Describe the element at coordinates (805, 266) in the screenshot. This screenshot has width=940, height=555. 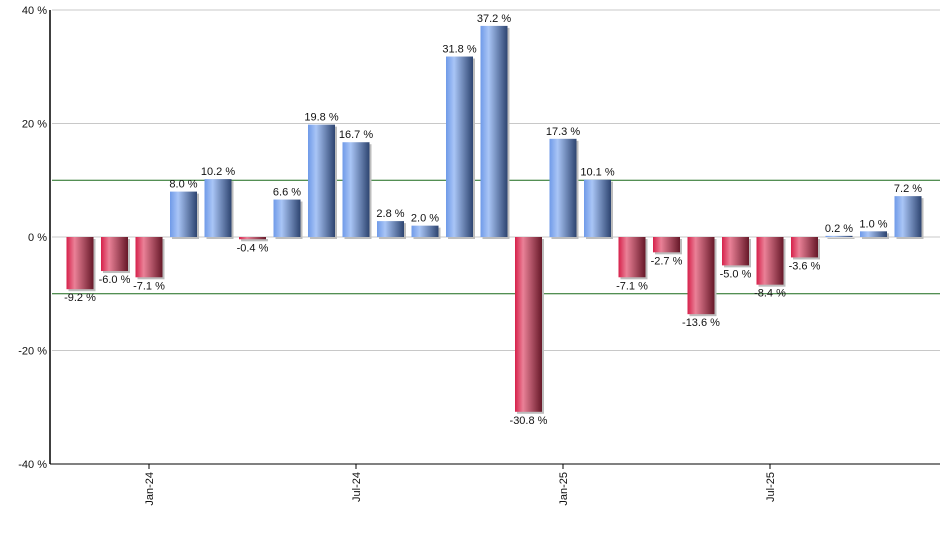
I see `data-label: -3.6 %` at that location.